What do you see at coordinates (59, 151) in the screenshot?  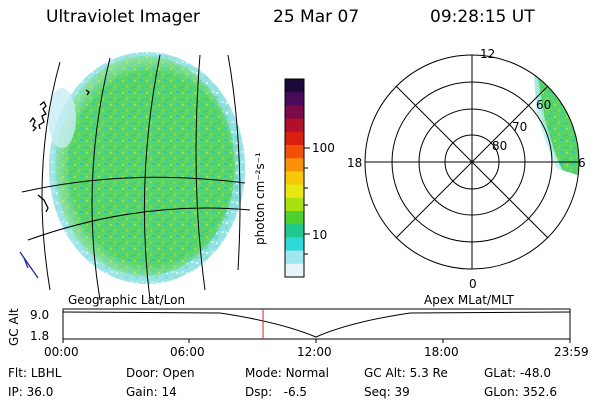 I see `coastline` at bounding box center [59, 151].